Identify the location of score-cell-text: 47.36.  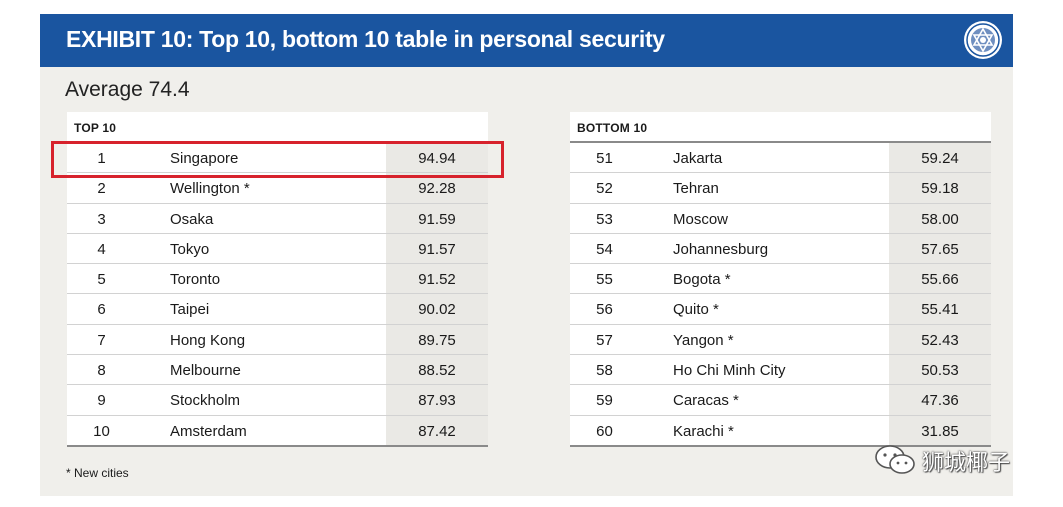
(940, 401).